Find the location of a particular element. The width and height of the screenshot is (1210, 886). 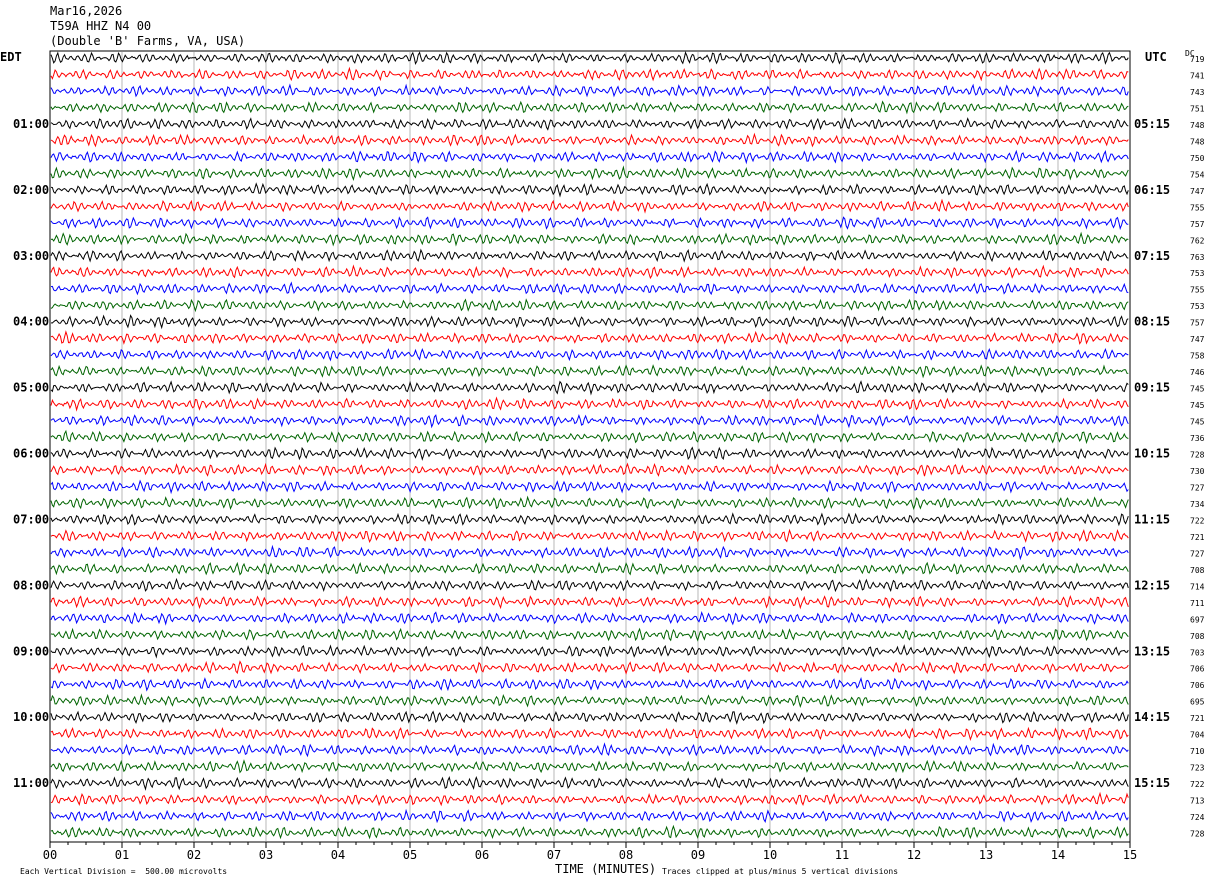

left-hour-label: 11:00 is located at coordinates (31, 783).